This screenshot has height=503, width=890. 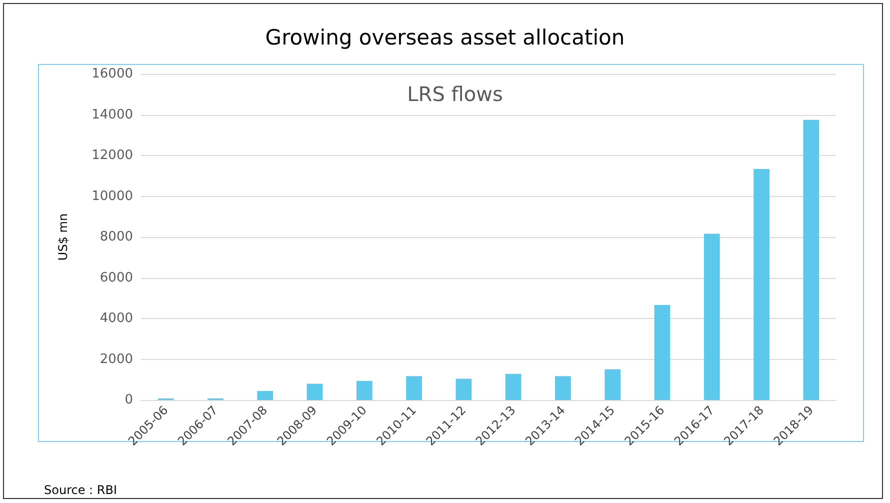 I want to click on chart-subtitle: LRS flows, so click(x=455, y=94).